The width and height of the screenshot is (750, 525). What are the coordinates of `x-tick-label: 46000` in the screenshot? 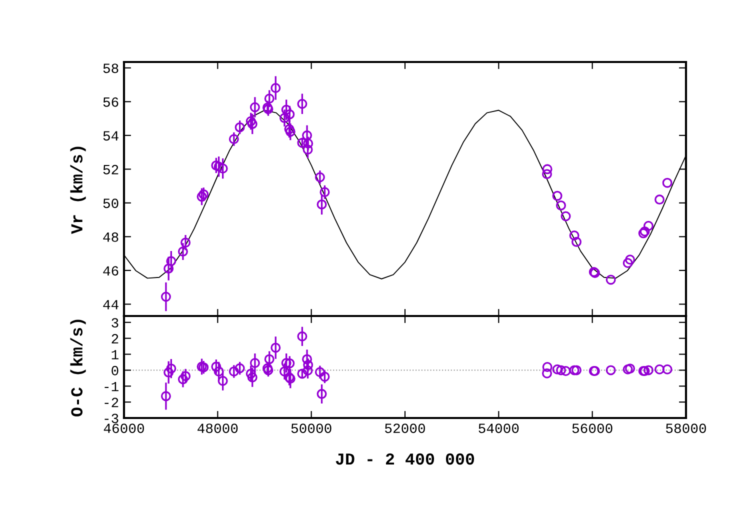 It's located at (124, 429).